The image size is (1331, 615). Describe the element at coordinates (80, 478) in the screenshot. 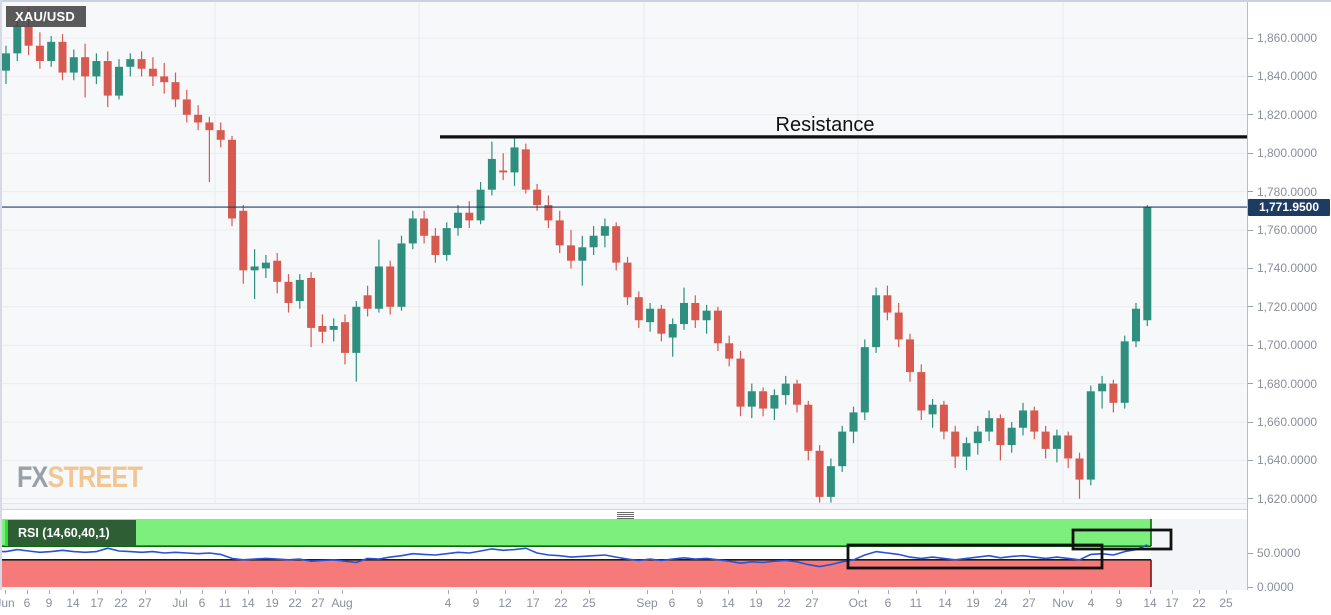

I see `fxstreet-logo: FXSTREET` at that location.